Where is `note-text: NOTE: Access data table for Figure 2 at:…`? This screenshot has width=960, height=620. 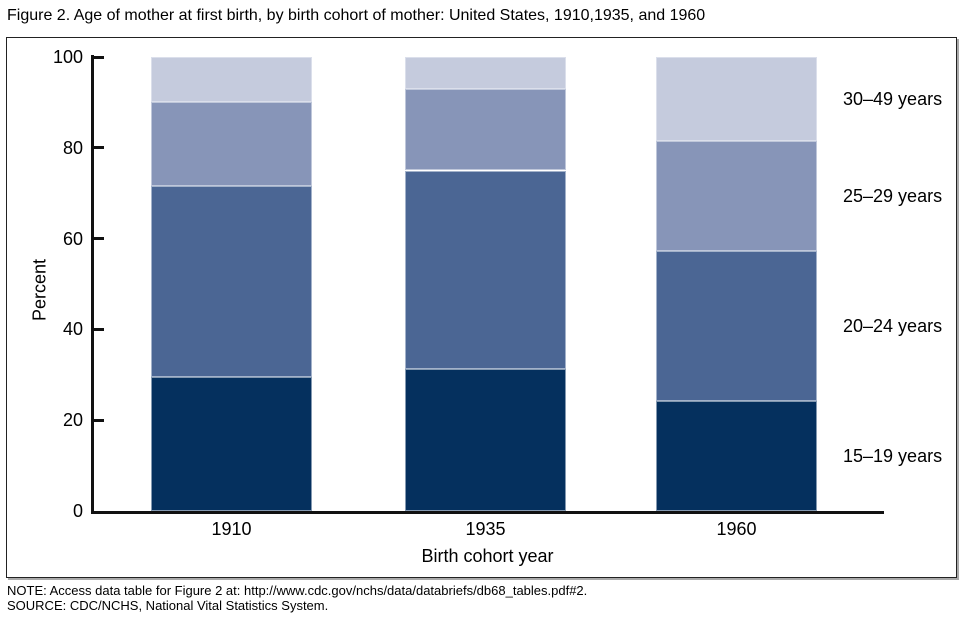 note-text: NOTE: Access data table for Figure 2 at:… is located at coordinates (297, 590).